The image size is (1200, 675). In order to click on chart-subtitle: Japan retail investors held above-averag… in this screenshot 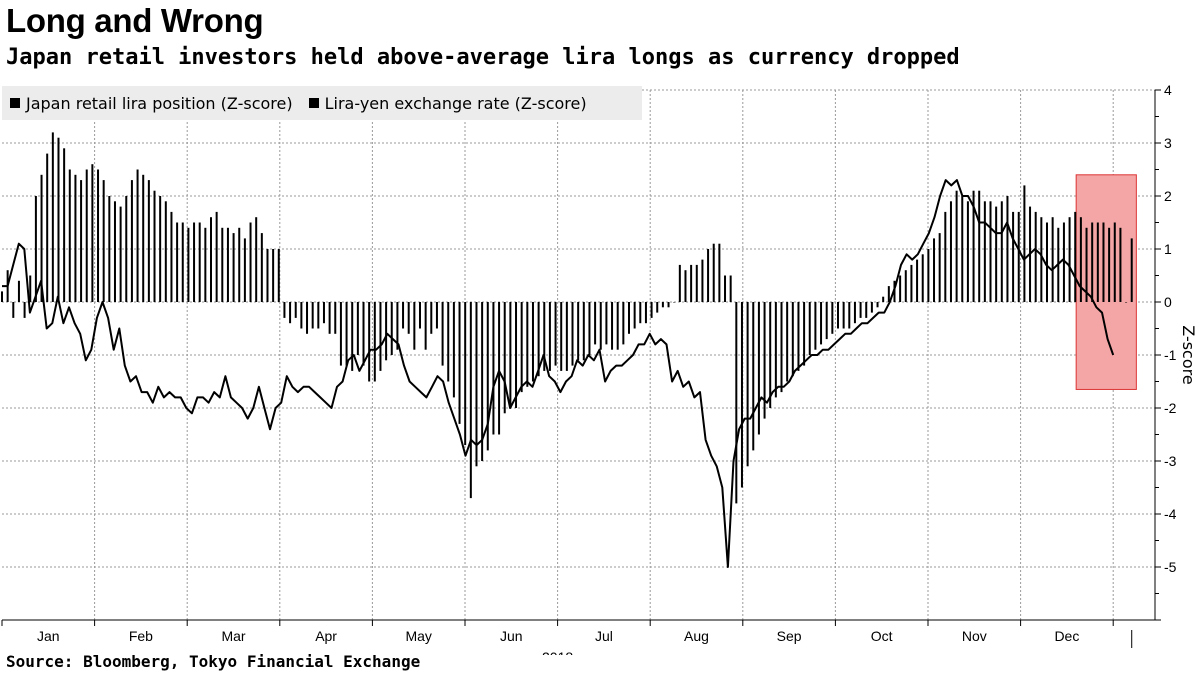, I will do `click(483, 57)`.